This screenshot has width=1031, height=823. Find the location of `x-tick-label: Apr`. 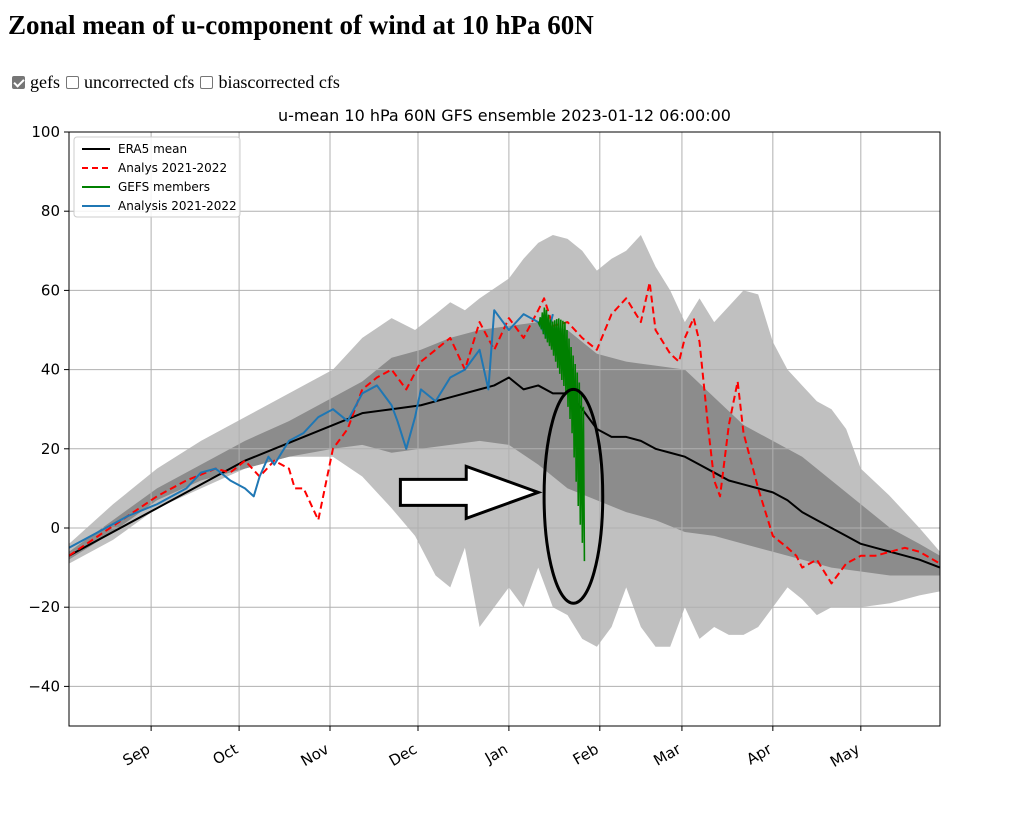

x-tick-label: Apr is located at coordinates (759, 753).